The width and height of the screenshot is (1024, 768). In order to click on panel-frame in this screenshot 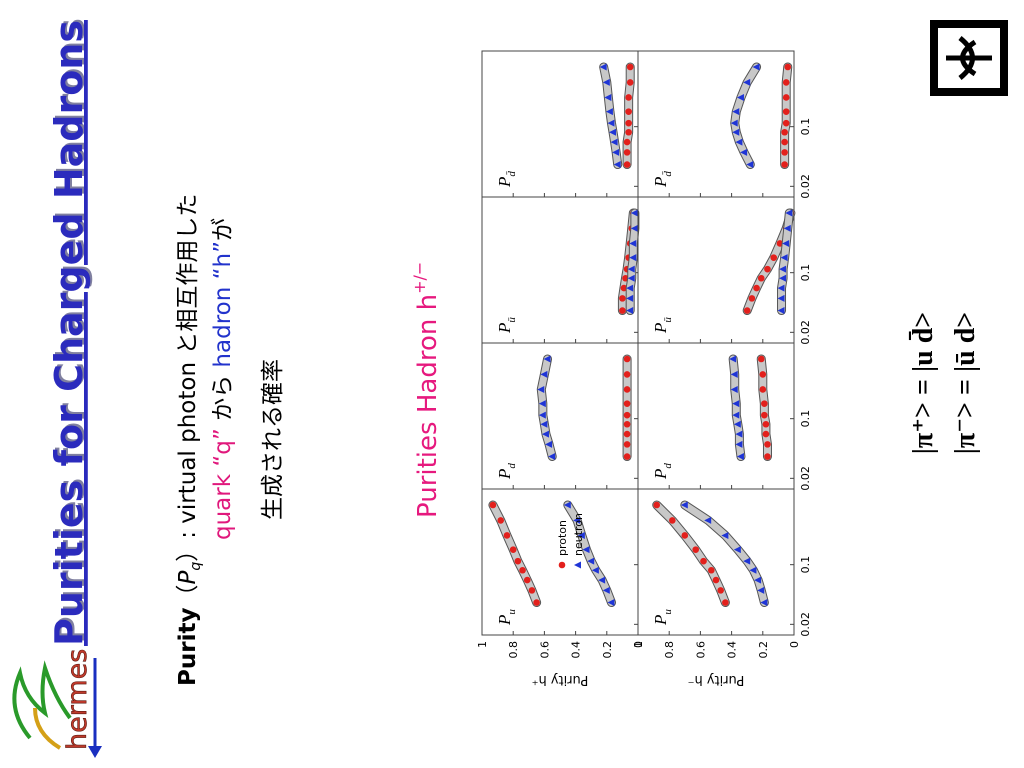, I will do `click(716, 124)`.